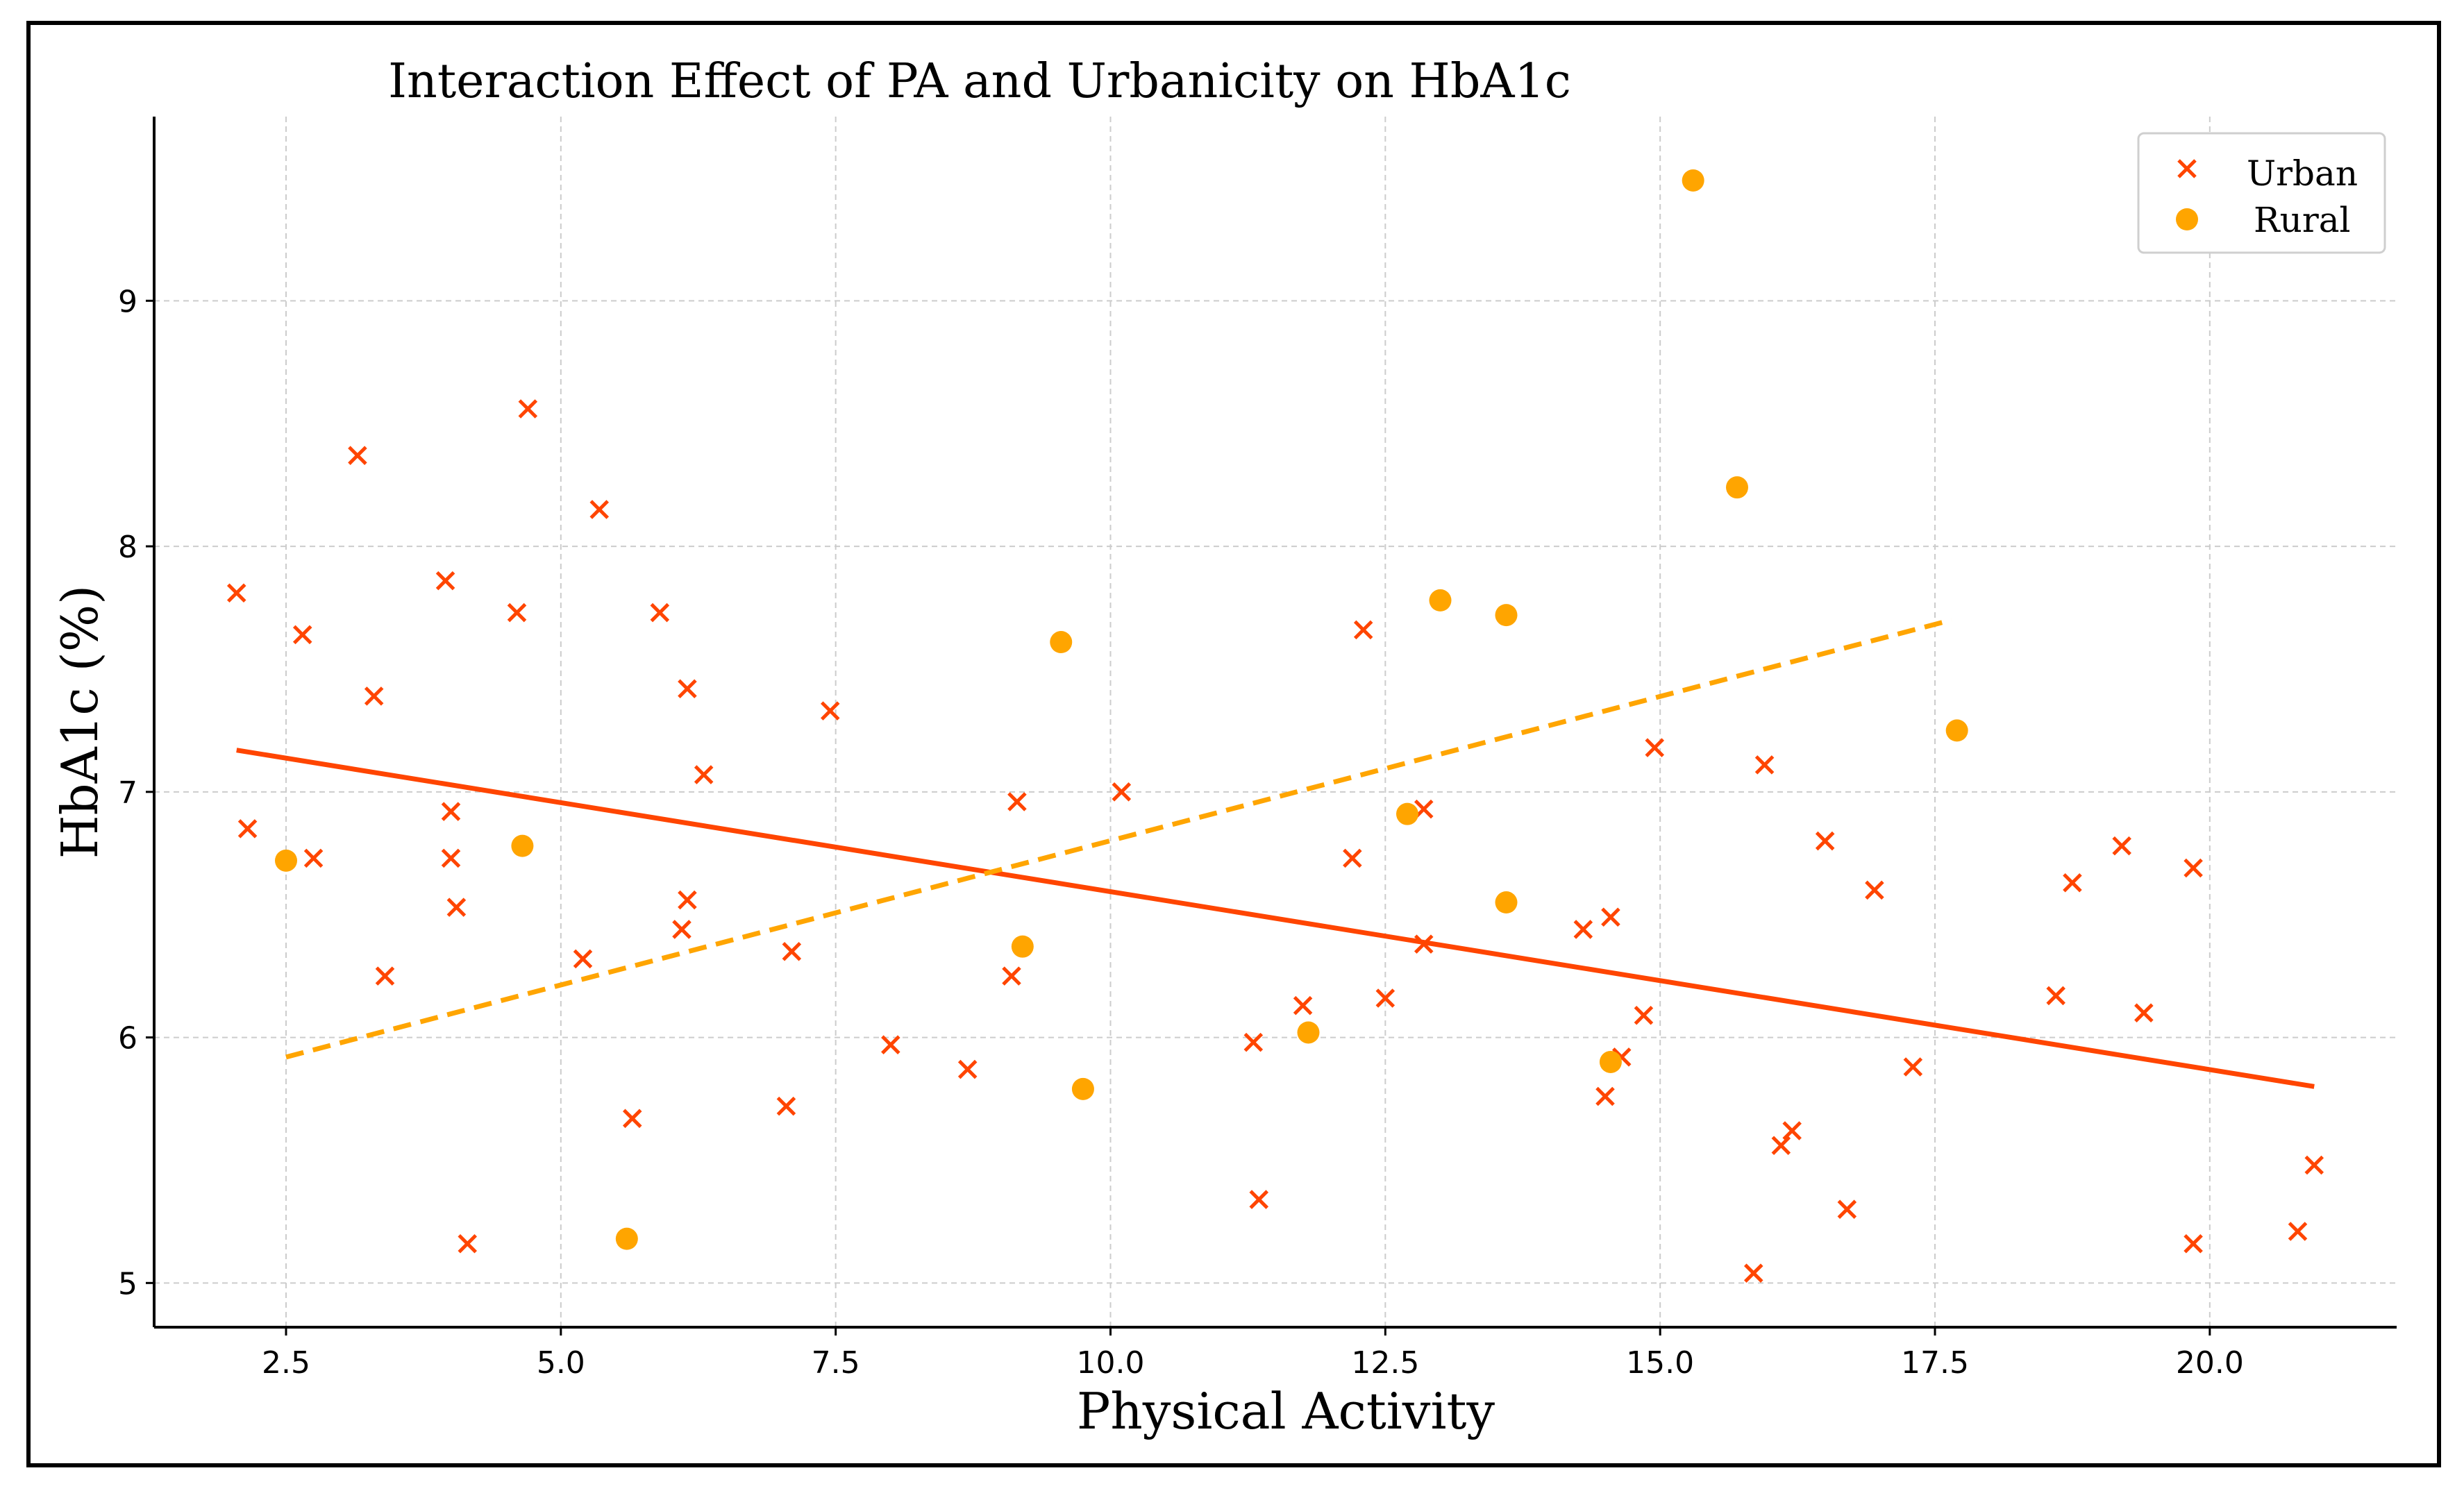 The image size is (2464, 1491). Describe the element at coordinates (1385, 1363) in the screenshot. I see `x-tick-label: 12.5` at that location.